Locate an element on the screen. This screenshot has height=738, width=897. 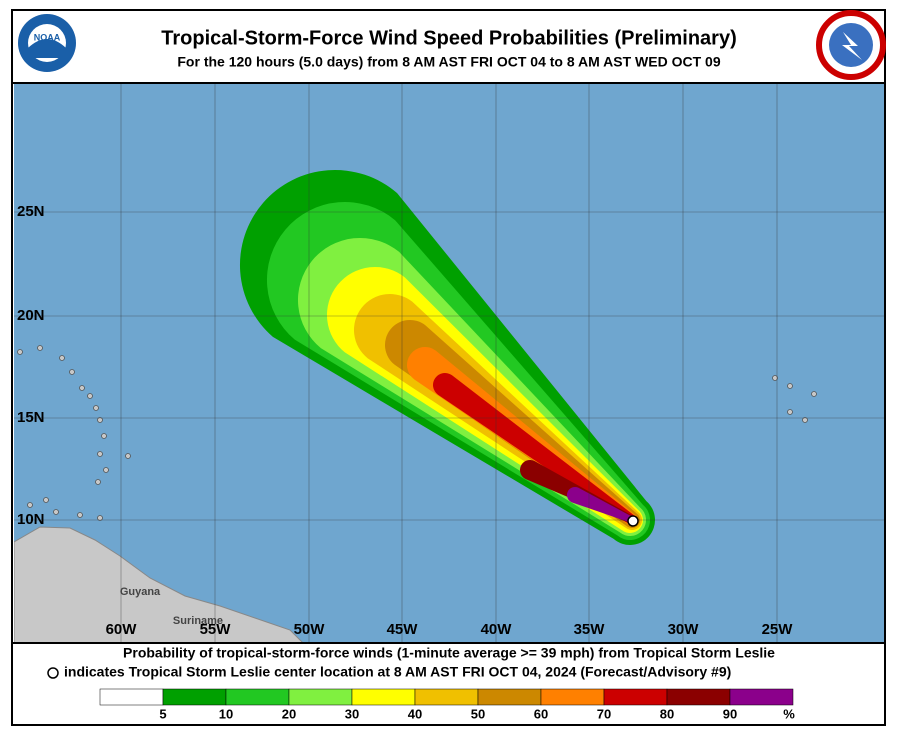
legend-label: 80 is located at coordinates (667, 713).